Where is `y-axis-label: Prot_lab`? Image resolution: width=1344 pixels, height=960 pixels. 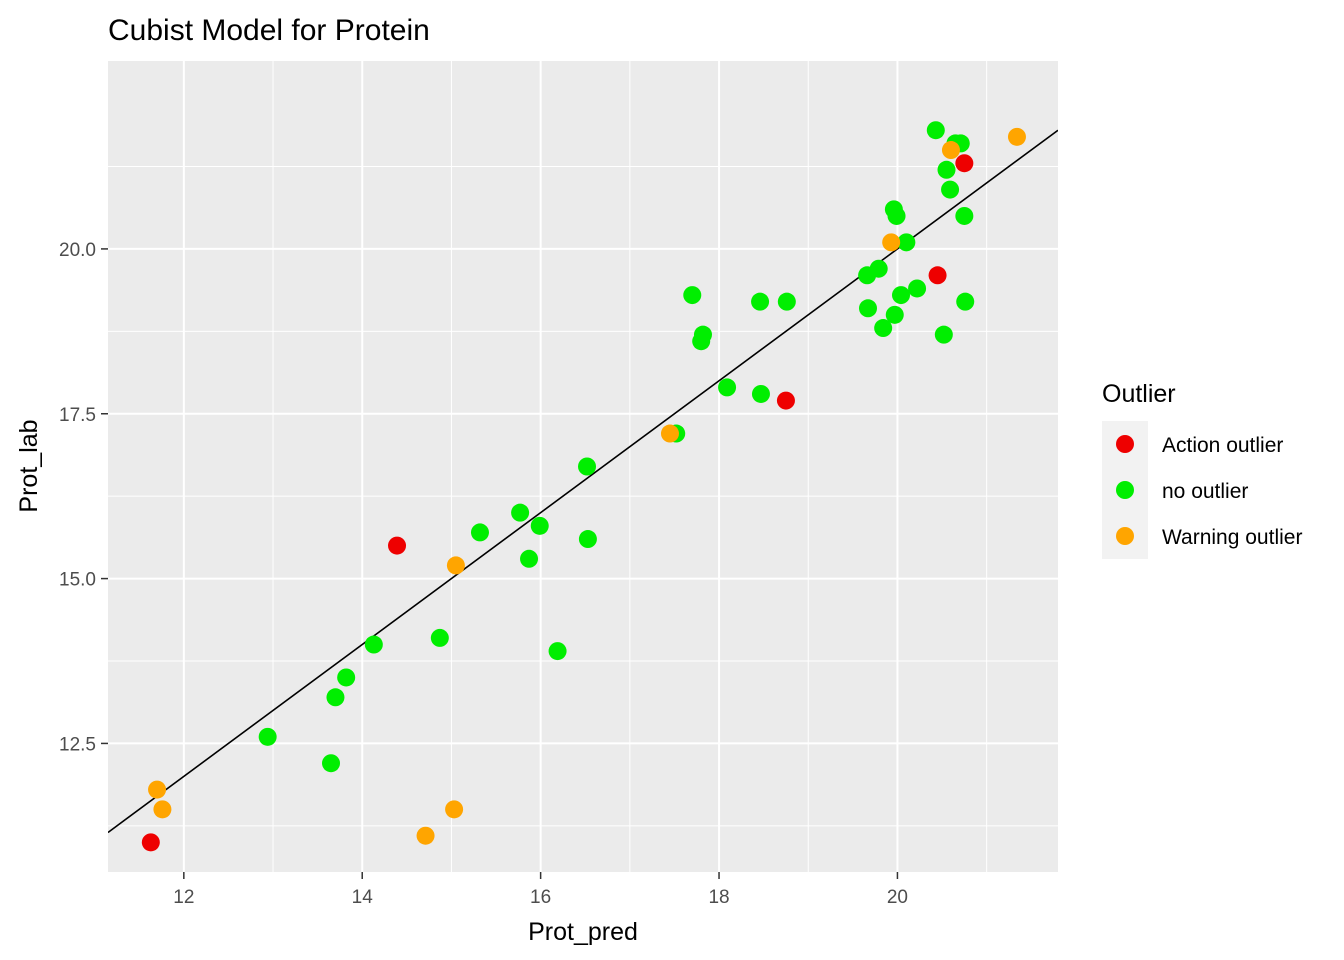
y-axis-label: Prot_lab is located at coordinates (29, 465).